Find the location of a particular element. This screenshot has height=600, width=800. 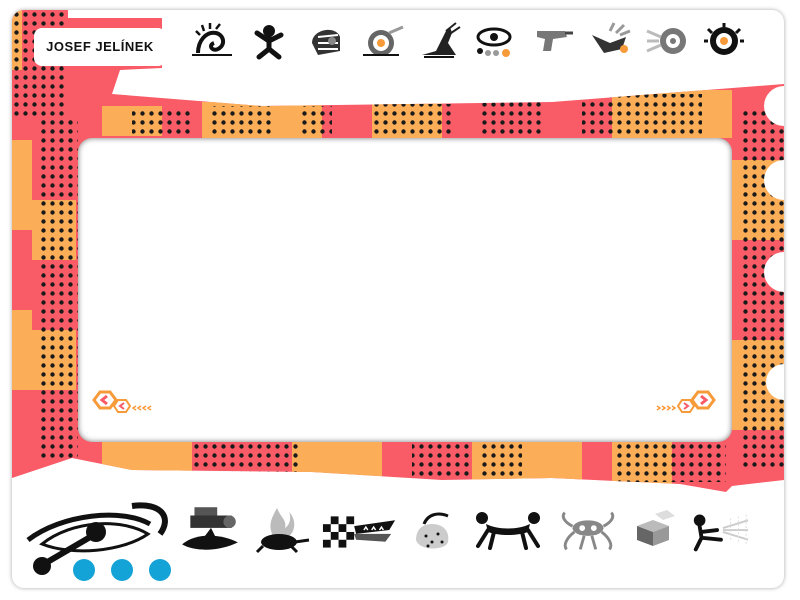

gear-eye-icon is located at coordinates (724, 41).